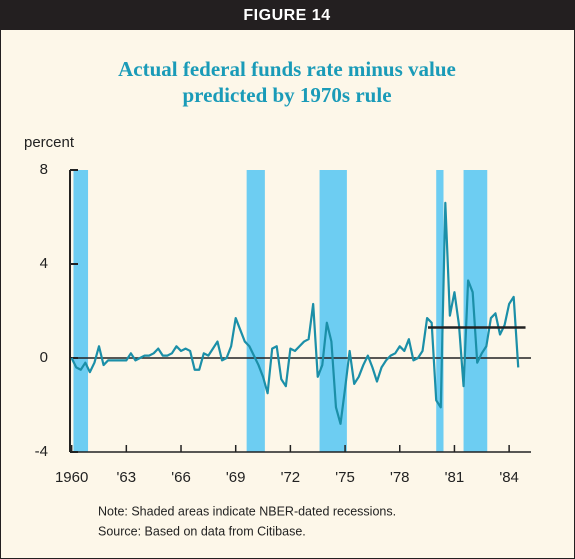 This screenshot has width=575, height=559. What do you see at coordinates (41, 451) in the screenshot?
I see `y-tick-label: -4` at bounding box center [41, 451].